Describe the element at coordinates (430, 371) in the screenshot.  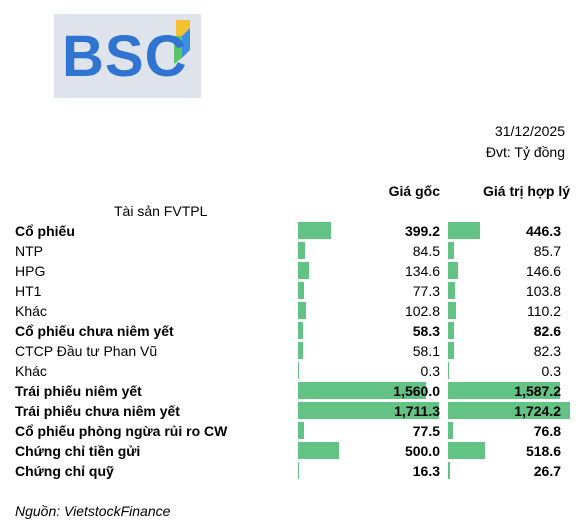
I see `cost-value: 0.3` at that location.